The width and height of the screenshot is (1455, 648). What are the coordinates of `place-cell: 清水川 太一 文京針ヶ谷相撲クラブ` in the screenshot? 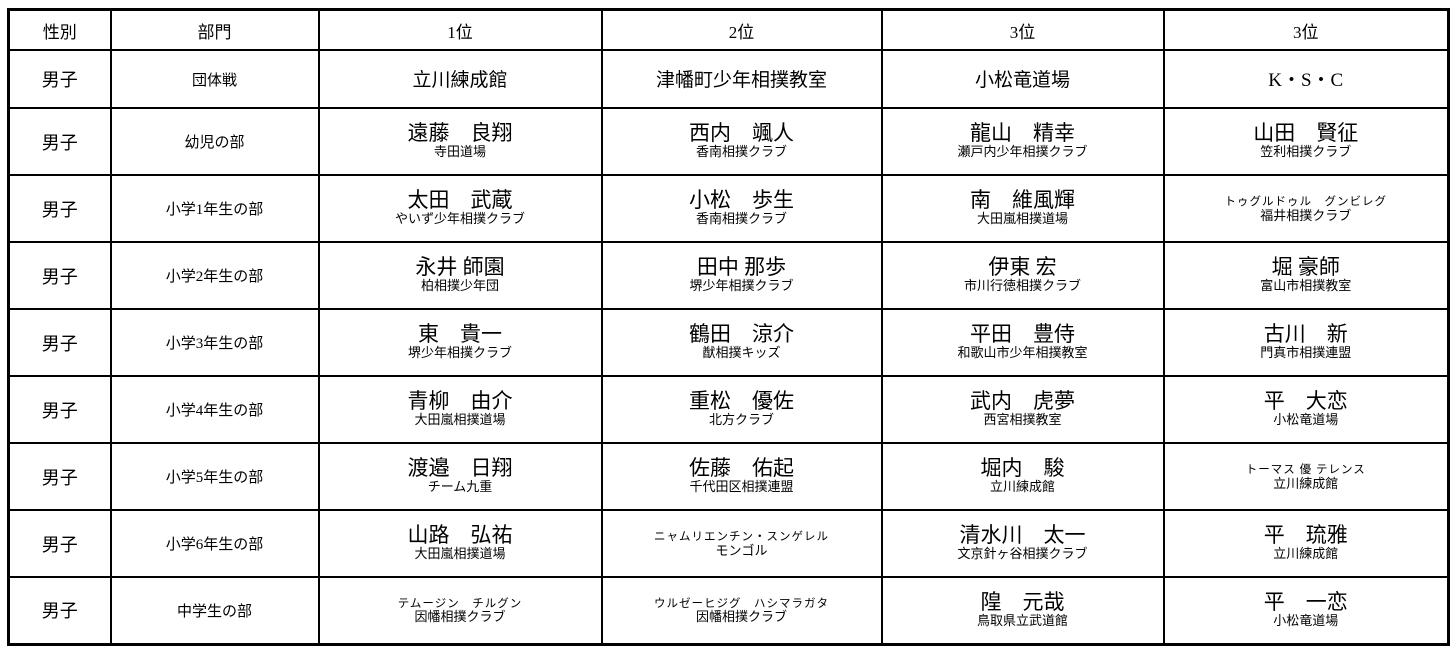 It's located at (1022, 543).